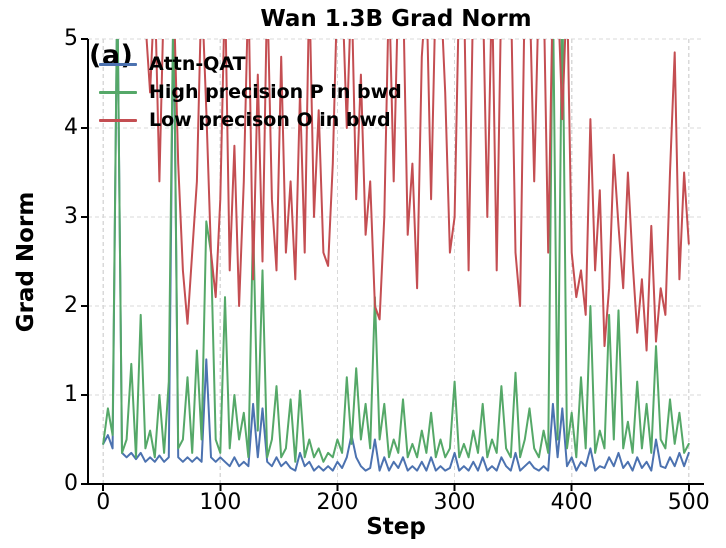  Describe the element at coordinates (250, 64) in the screenshot. I see `legend-item-attn-qat: Attn-QAT` at that location.